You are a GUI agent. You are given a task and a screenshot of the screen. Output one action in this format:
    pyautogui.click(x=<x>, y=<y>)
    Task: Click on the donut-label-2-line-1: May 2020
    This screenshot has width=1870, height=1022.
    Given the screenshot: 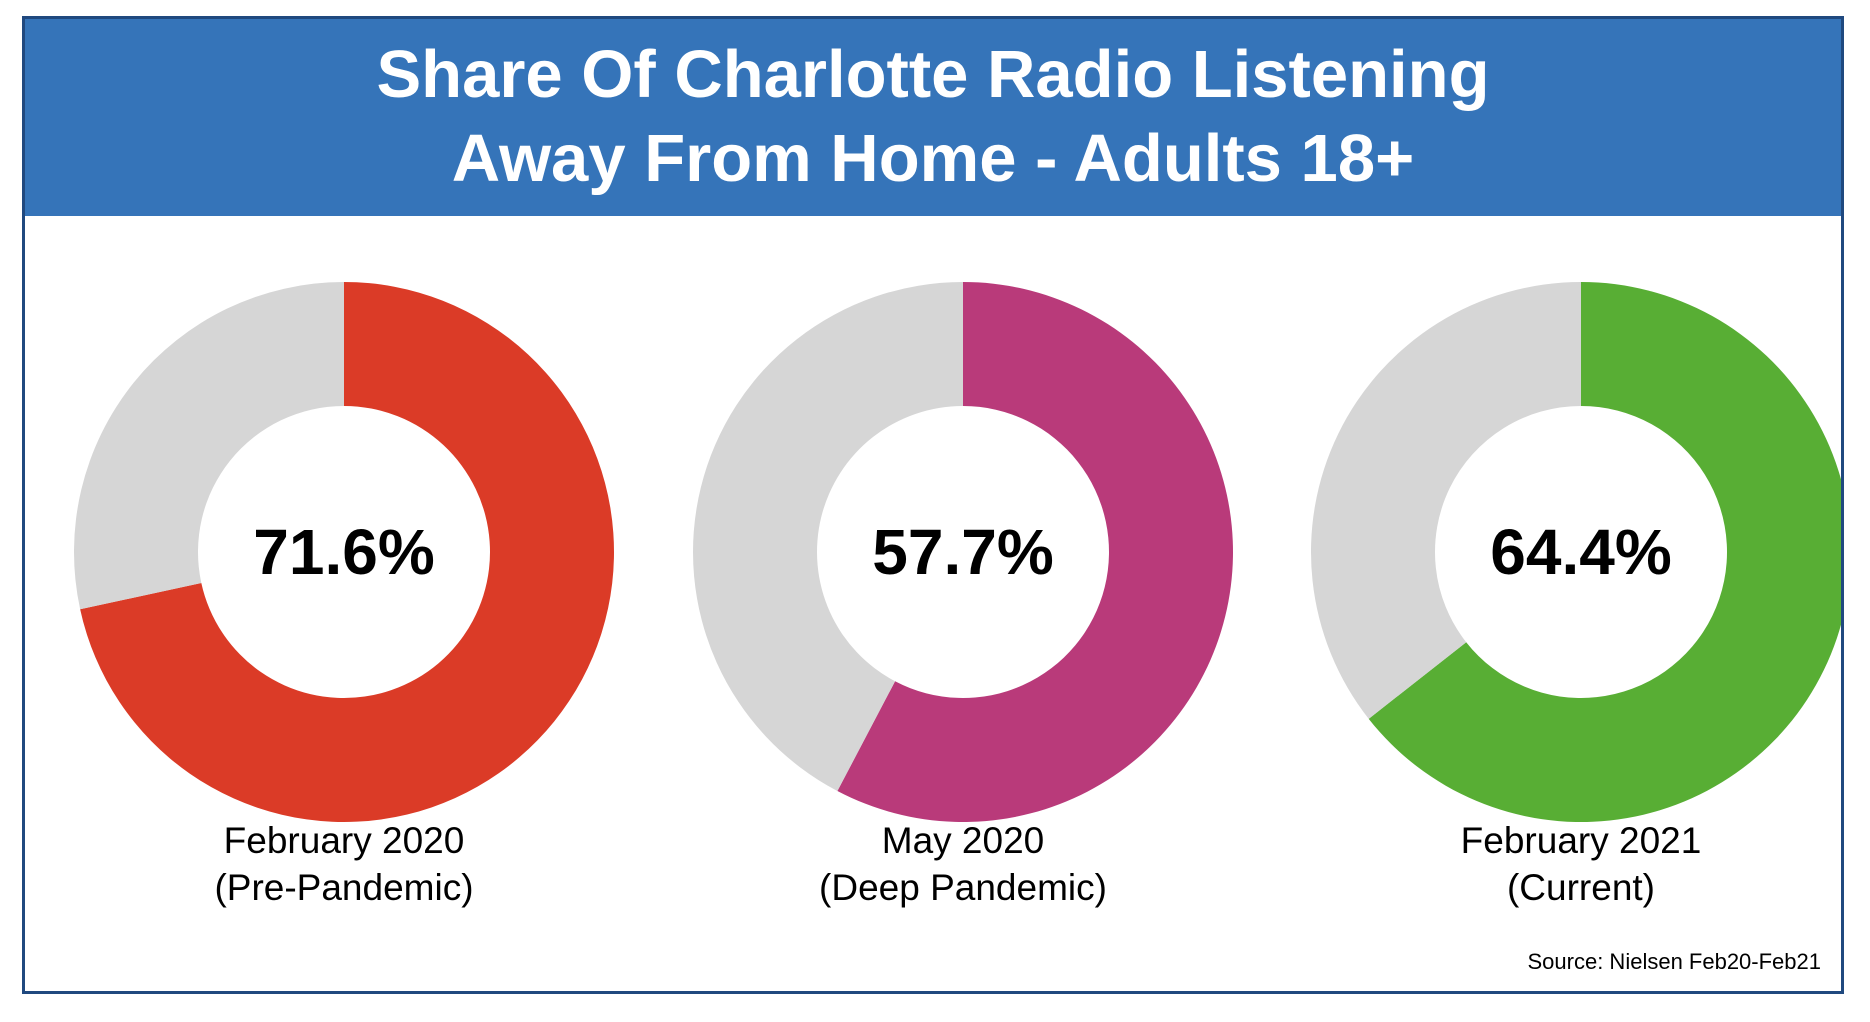 What is the action you would take?
    pyautogui.click(x=963, y=840)
    